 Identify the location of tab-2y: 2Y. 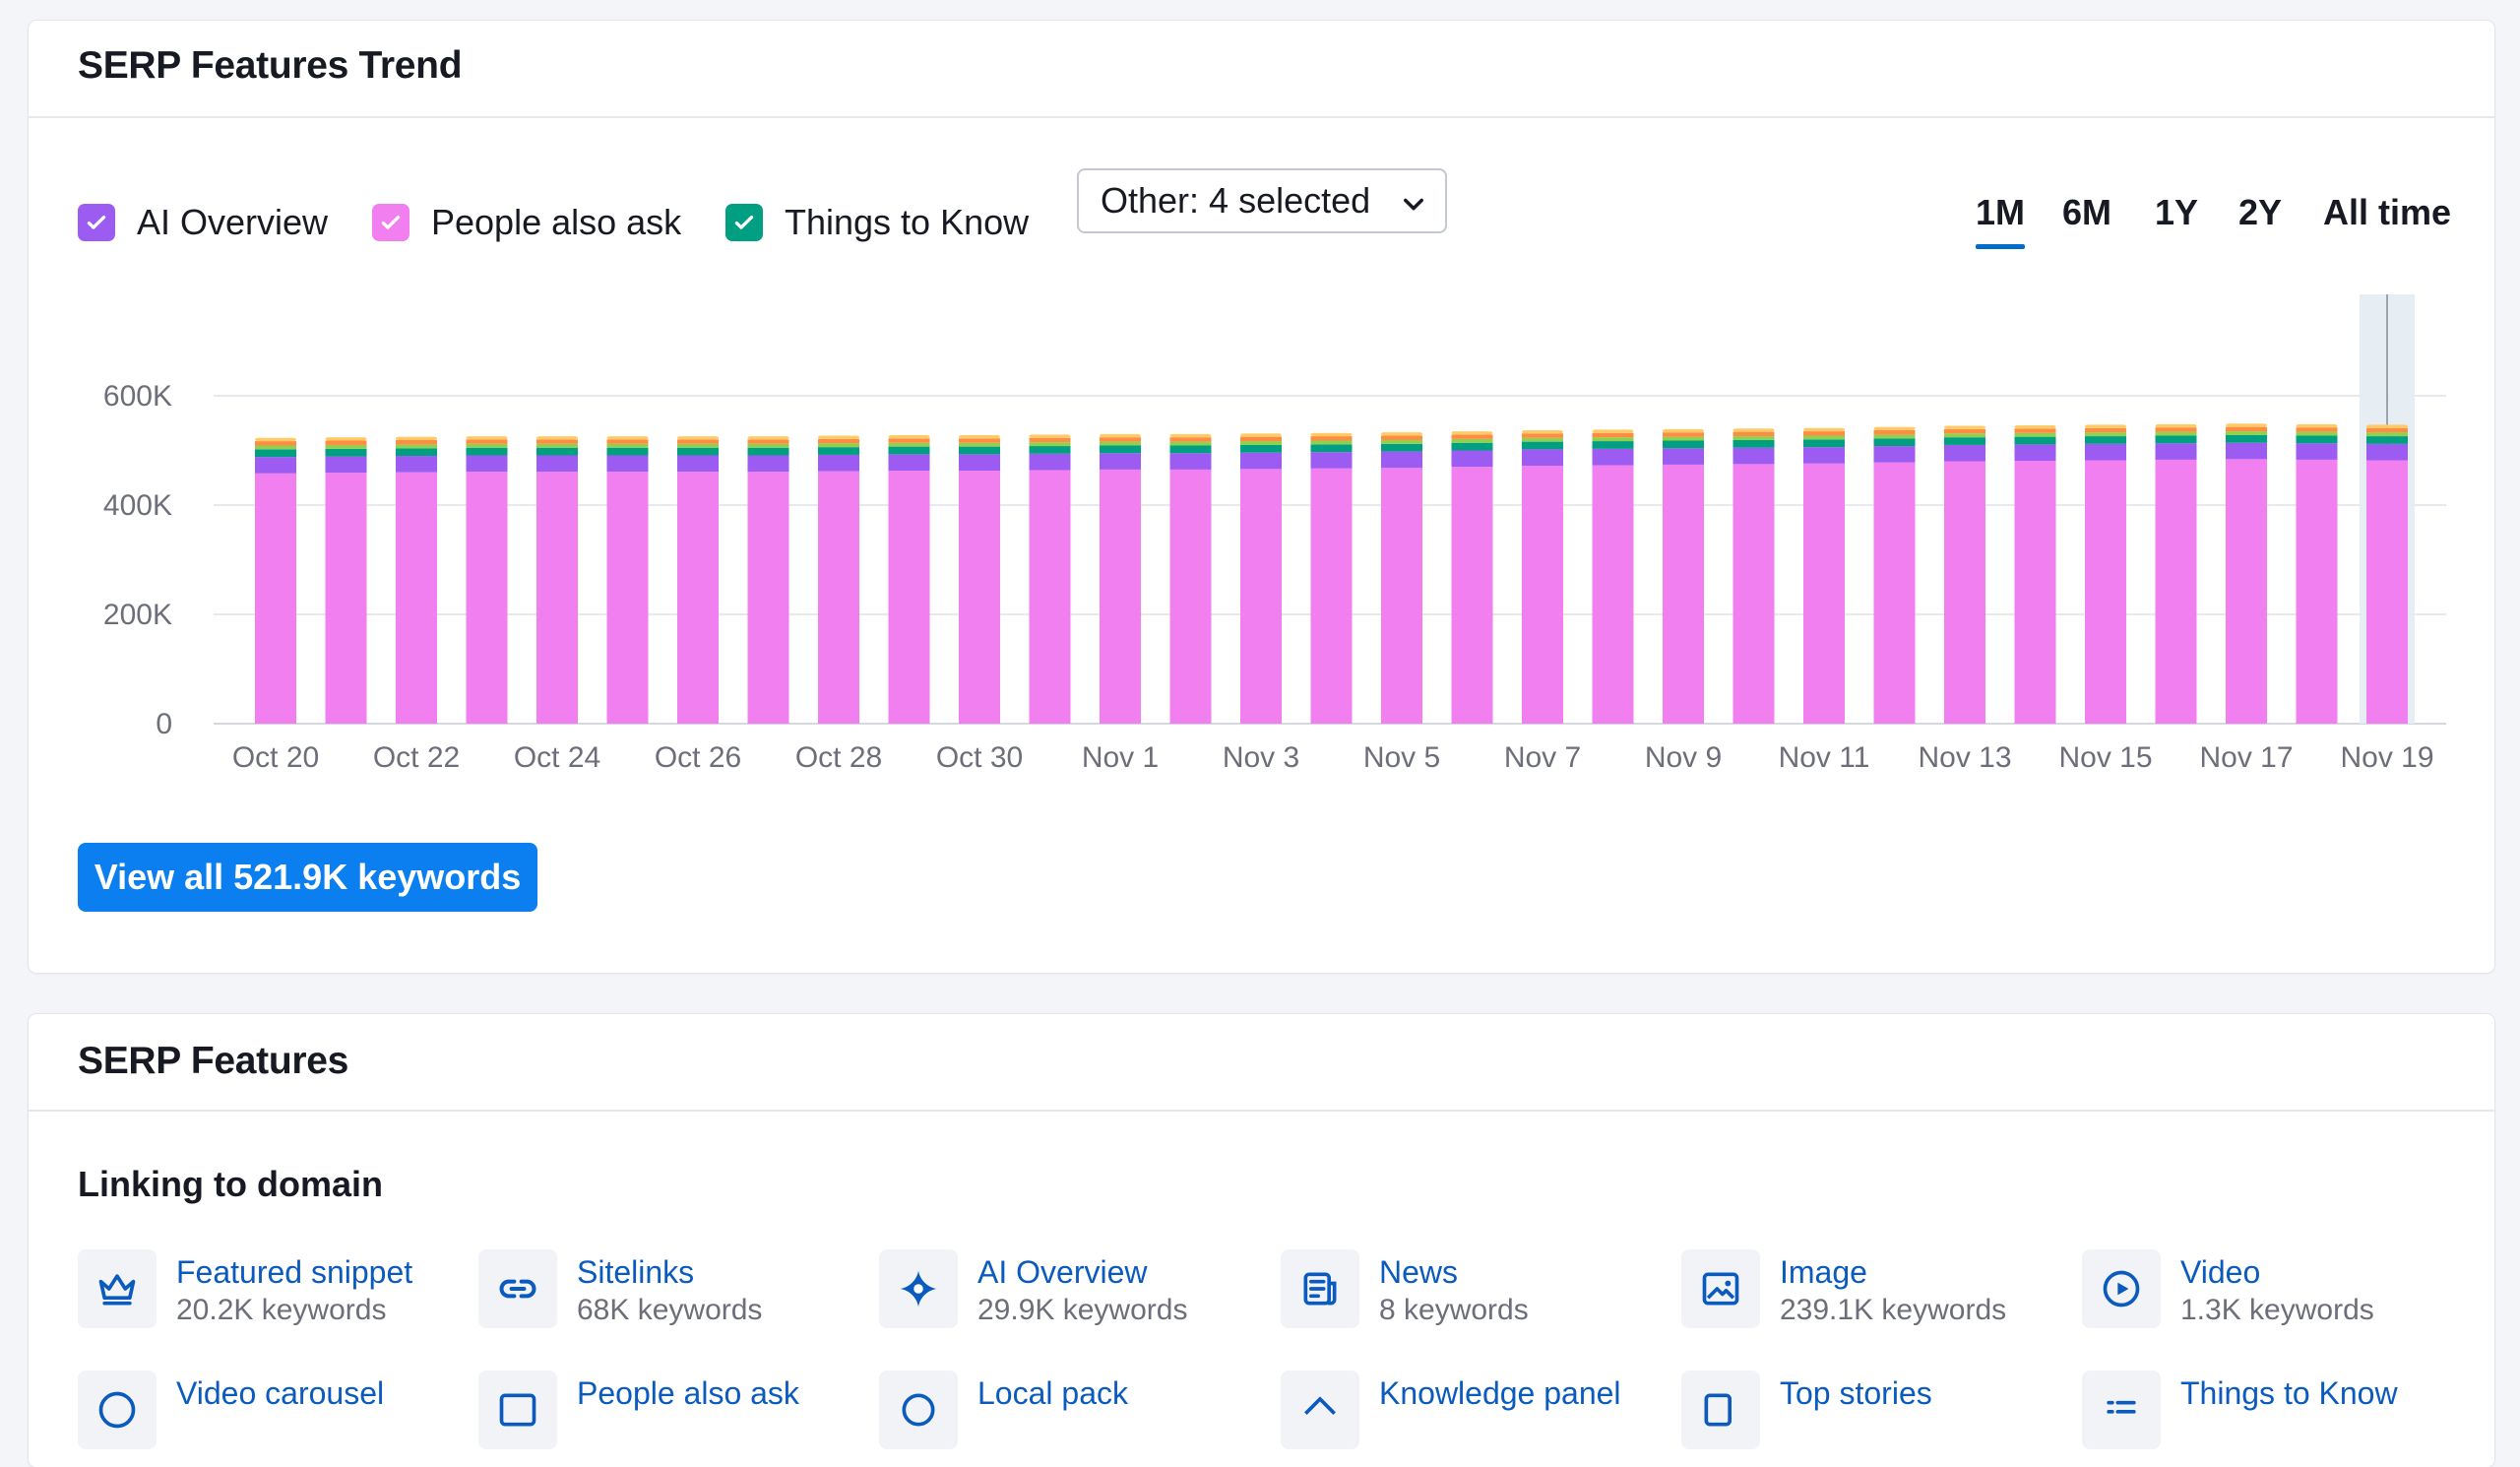
(2260, 212).